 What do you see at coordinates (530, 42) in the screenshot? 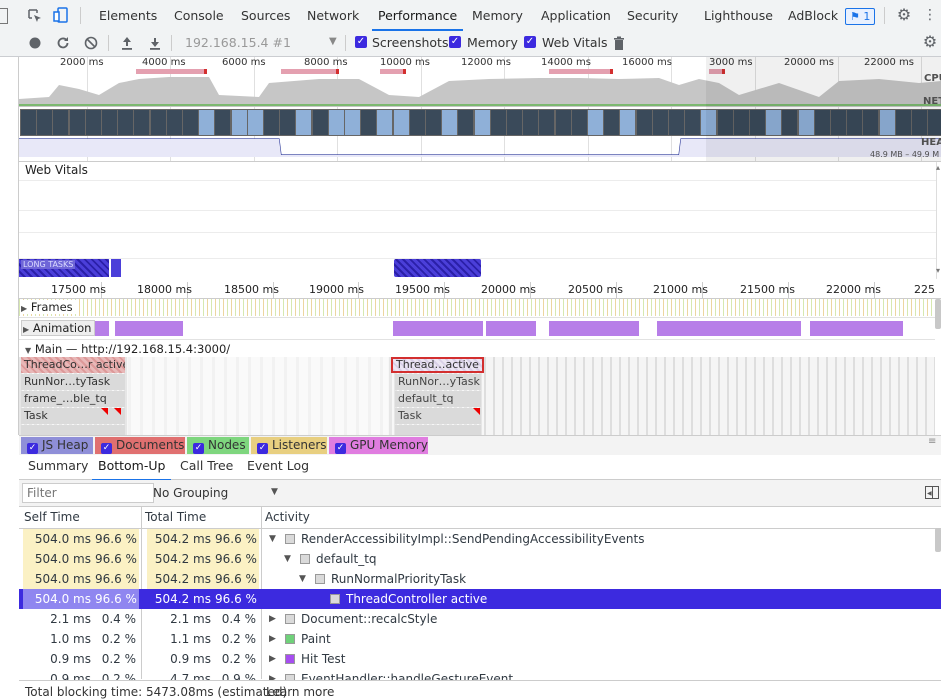
I see `web-vitals-checkbox: ✓` at bounding box center [530, 42].